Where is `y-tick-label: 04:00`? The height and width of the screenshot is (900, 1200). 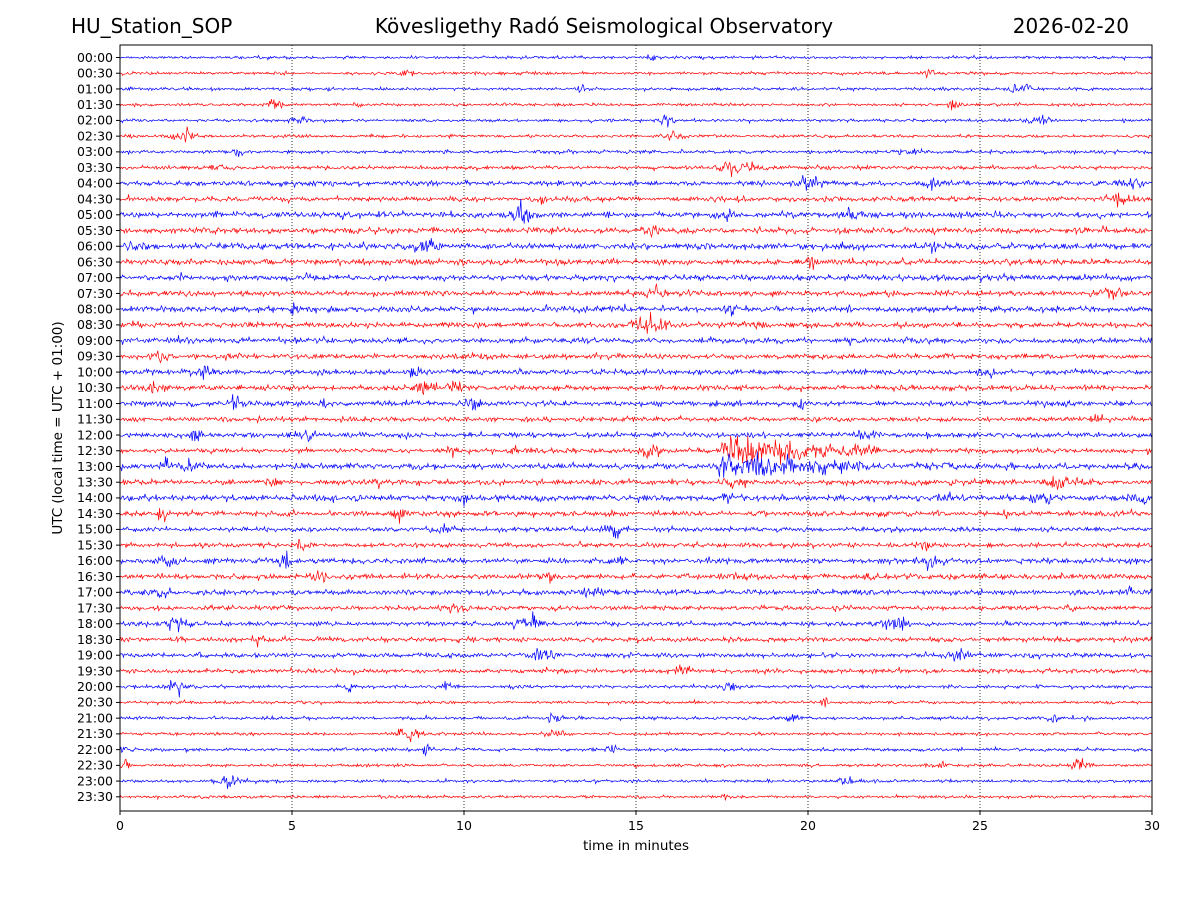 y-tick-label: 04:00 is located at coordinates (95, 183).